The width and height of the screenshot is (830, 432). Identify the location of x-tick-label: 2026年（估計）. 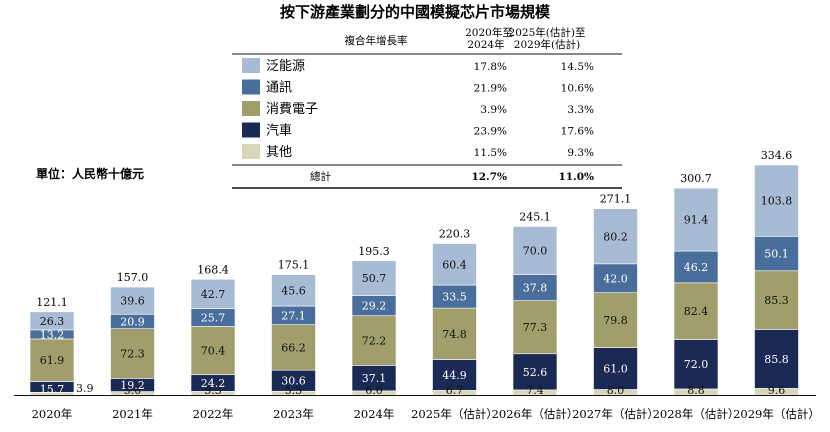
(535, 414).